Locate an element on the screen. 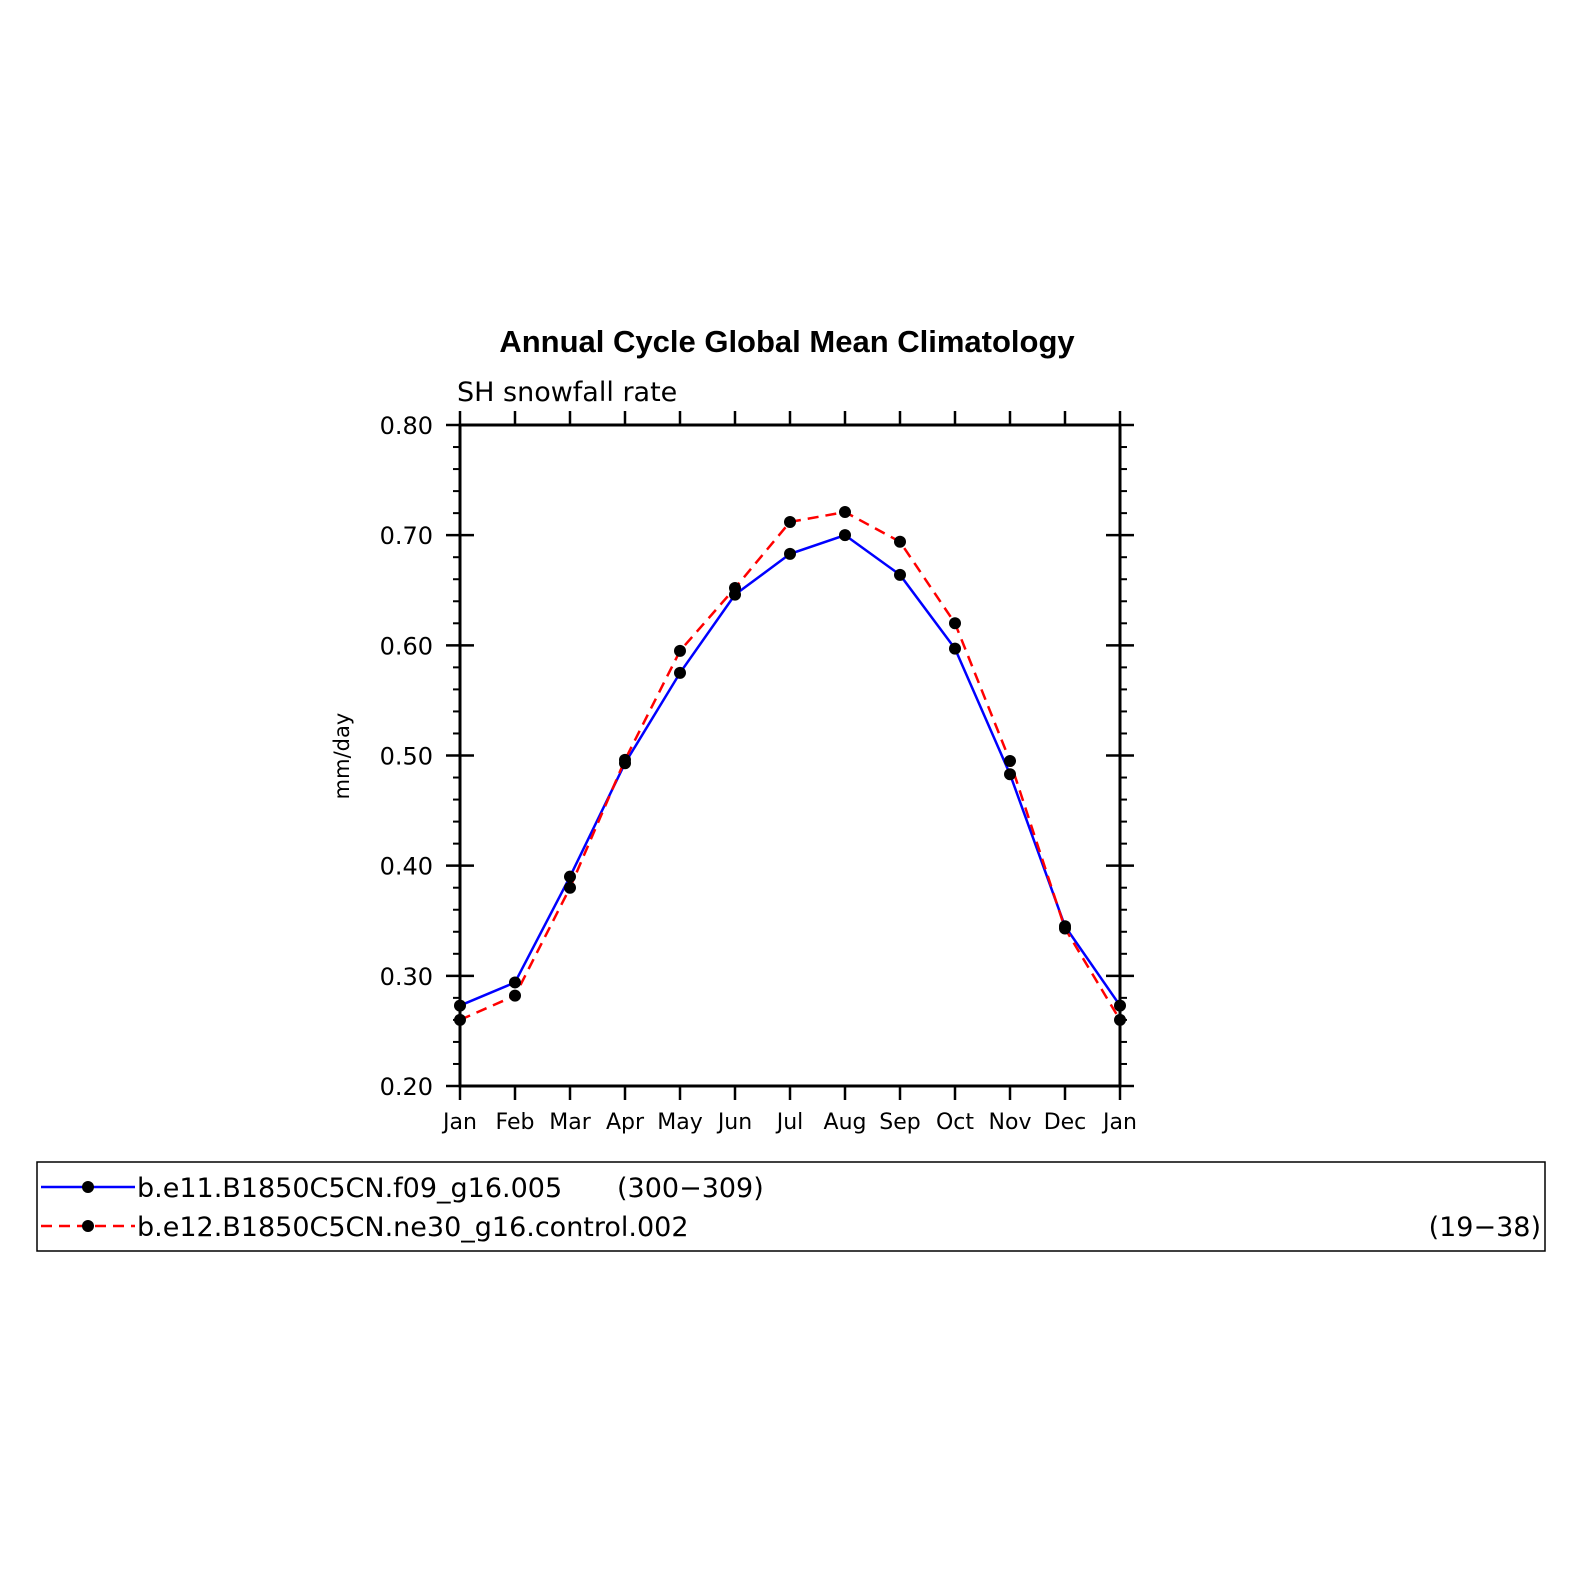 This screenshot has width=1575, height=1575. y-tick-label: 0.20 is located at coordinates (406, 1087).